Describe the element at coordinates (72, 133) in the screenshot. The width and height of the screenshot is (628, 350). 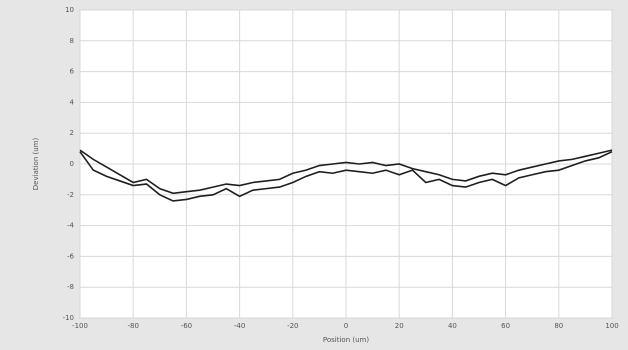
I see `y-tick-label: 2` at that location.